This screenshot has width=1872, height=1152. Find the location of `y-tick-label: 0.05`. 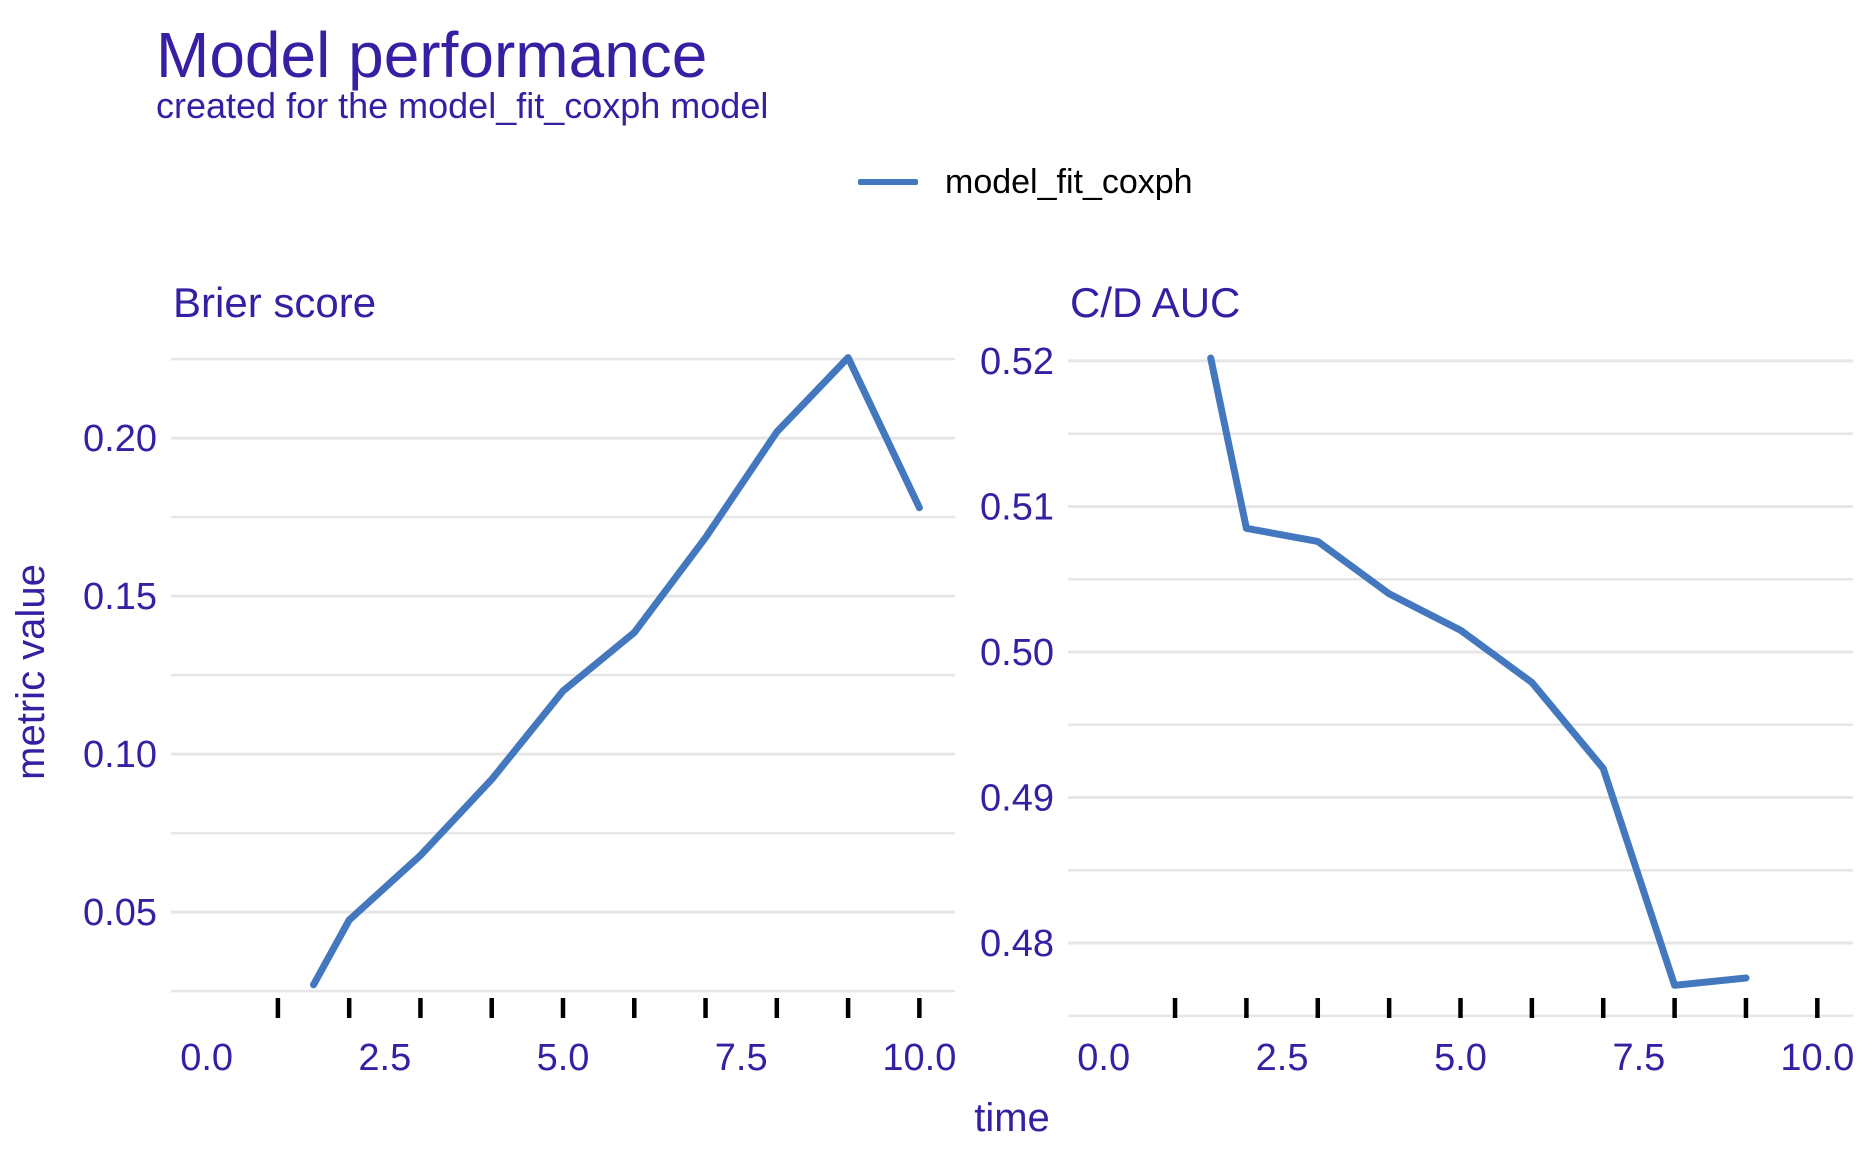

y-tick-label: 0.05 is located at coordinates (120, 913).